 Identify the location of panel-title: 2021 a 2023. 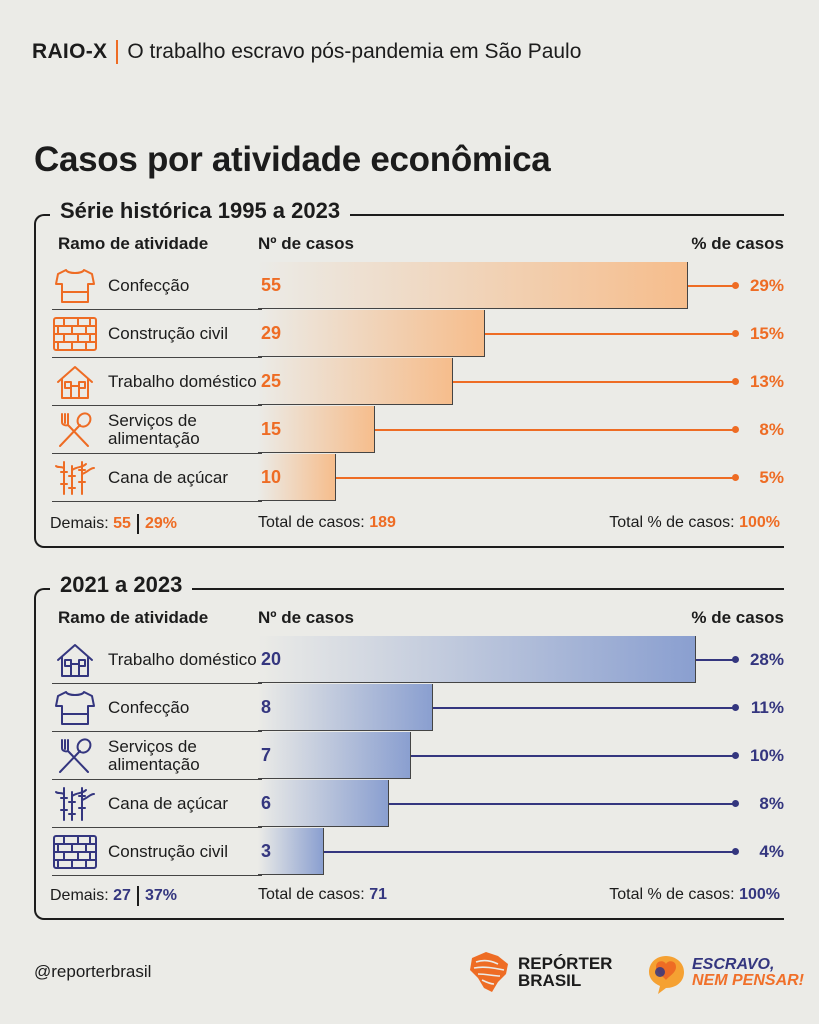
(121, 585).